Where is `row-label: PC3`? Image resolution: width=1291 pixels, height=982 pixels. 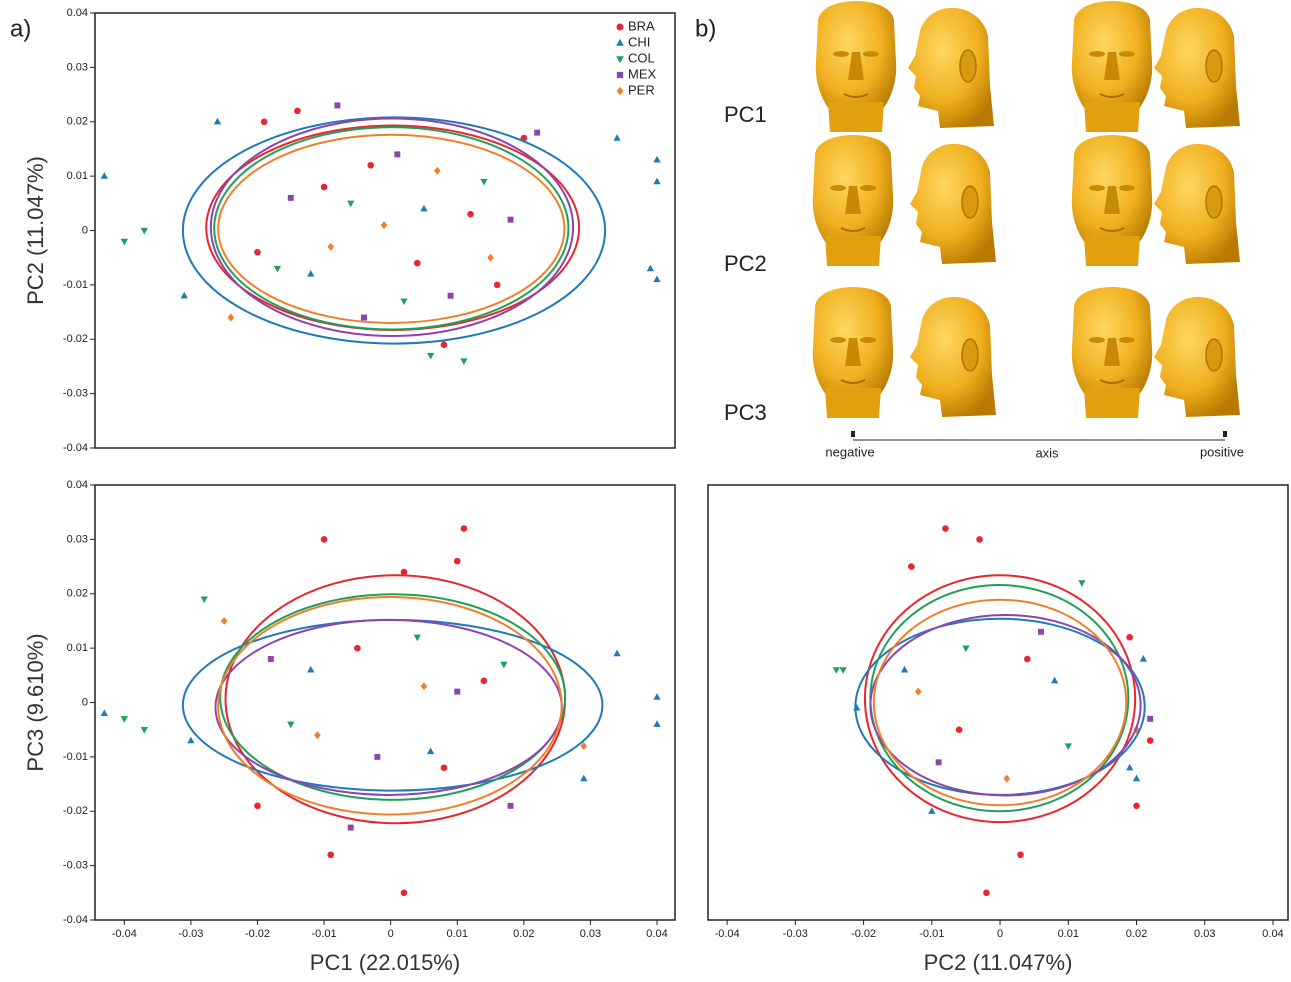
row-label: PC3 is located at coordinates (745, 412).